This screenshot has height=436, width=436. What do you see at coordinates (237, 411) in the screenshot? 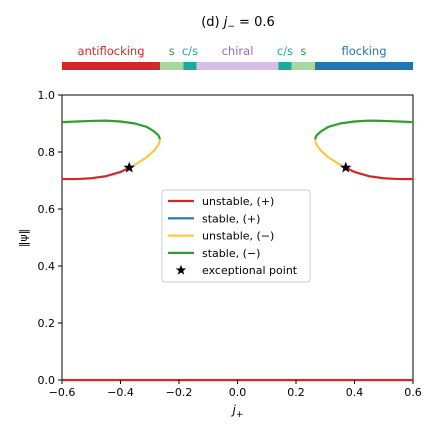
I see `x-axis-label: j+` at bounding box center [237, 411].